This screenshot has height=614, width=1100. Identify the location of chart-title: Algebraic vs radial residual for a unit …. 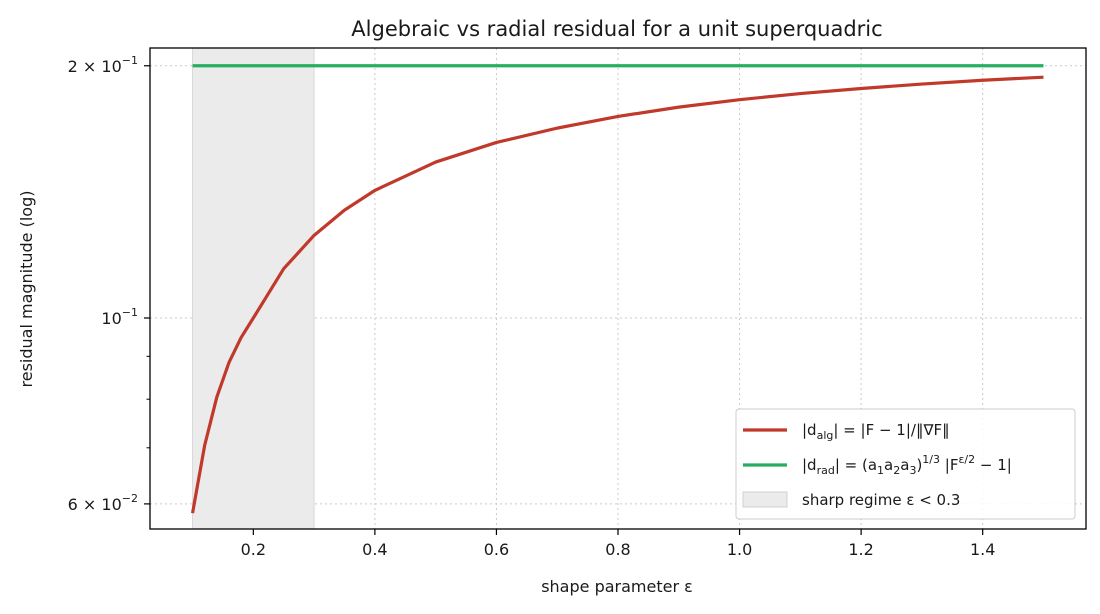
(616, 29).